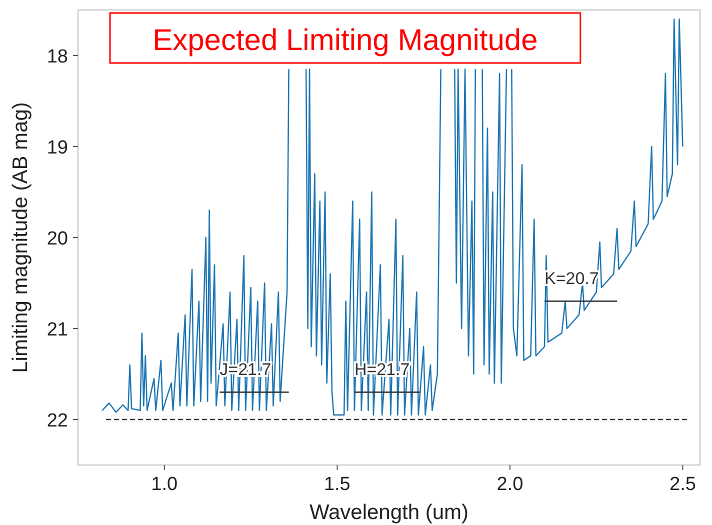 The height and width of the screenshot is (525, 712). Describe the element at coordinates (57, 330) in the screenshot. I see `y-tick-label: 21` at that location.